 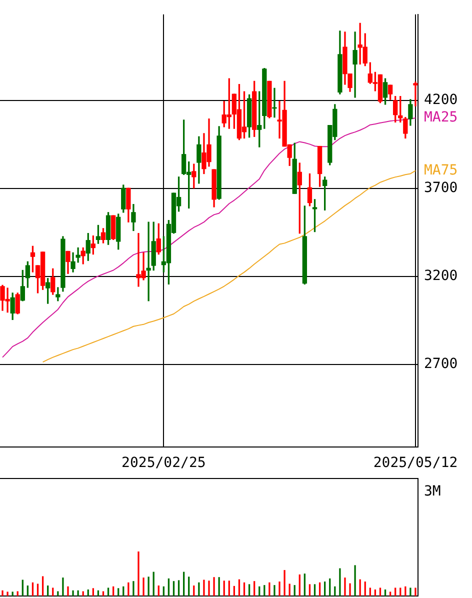 I want to click on y-tick-label: 3700, so click(x=441, y=188).